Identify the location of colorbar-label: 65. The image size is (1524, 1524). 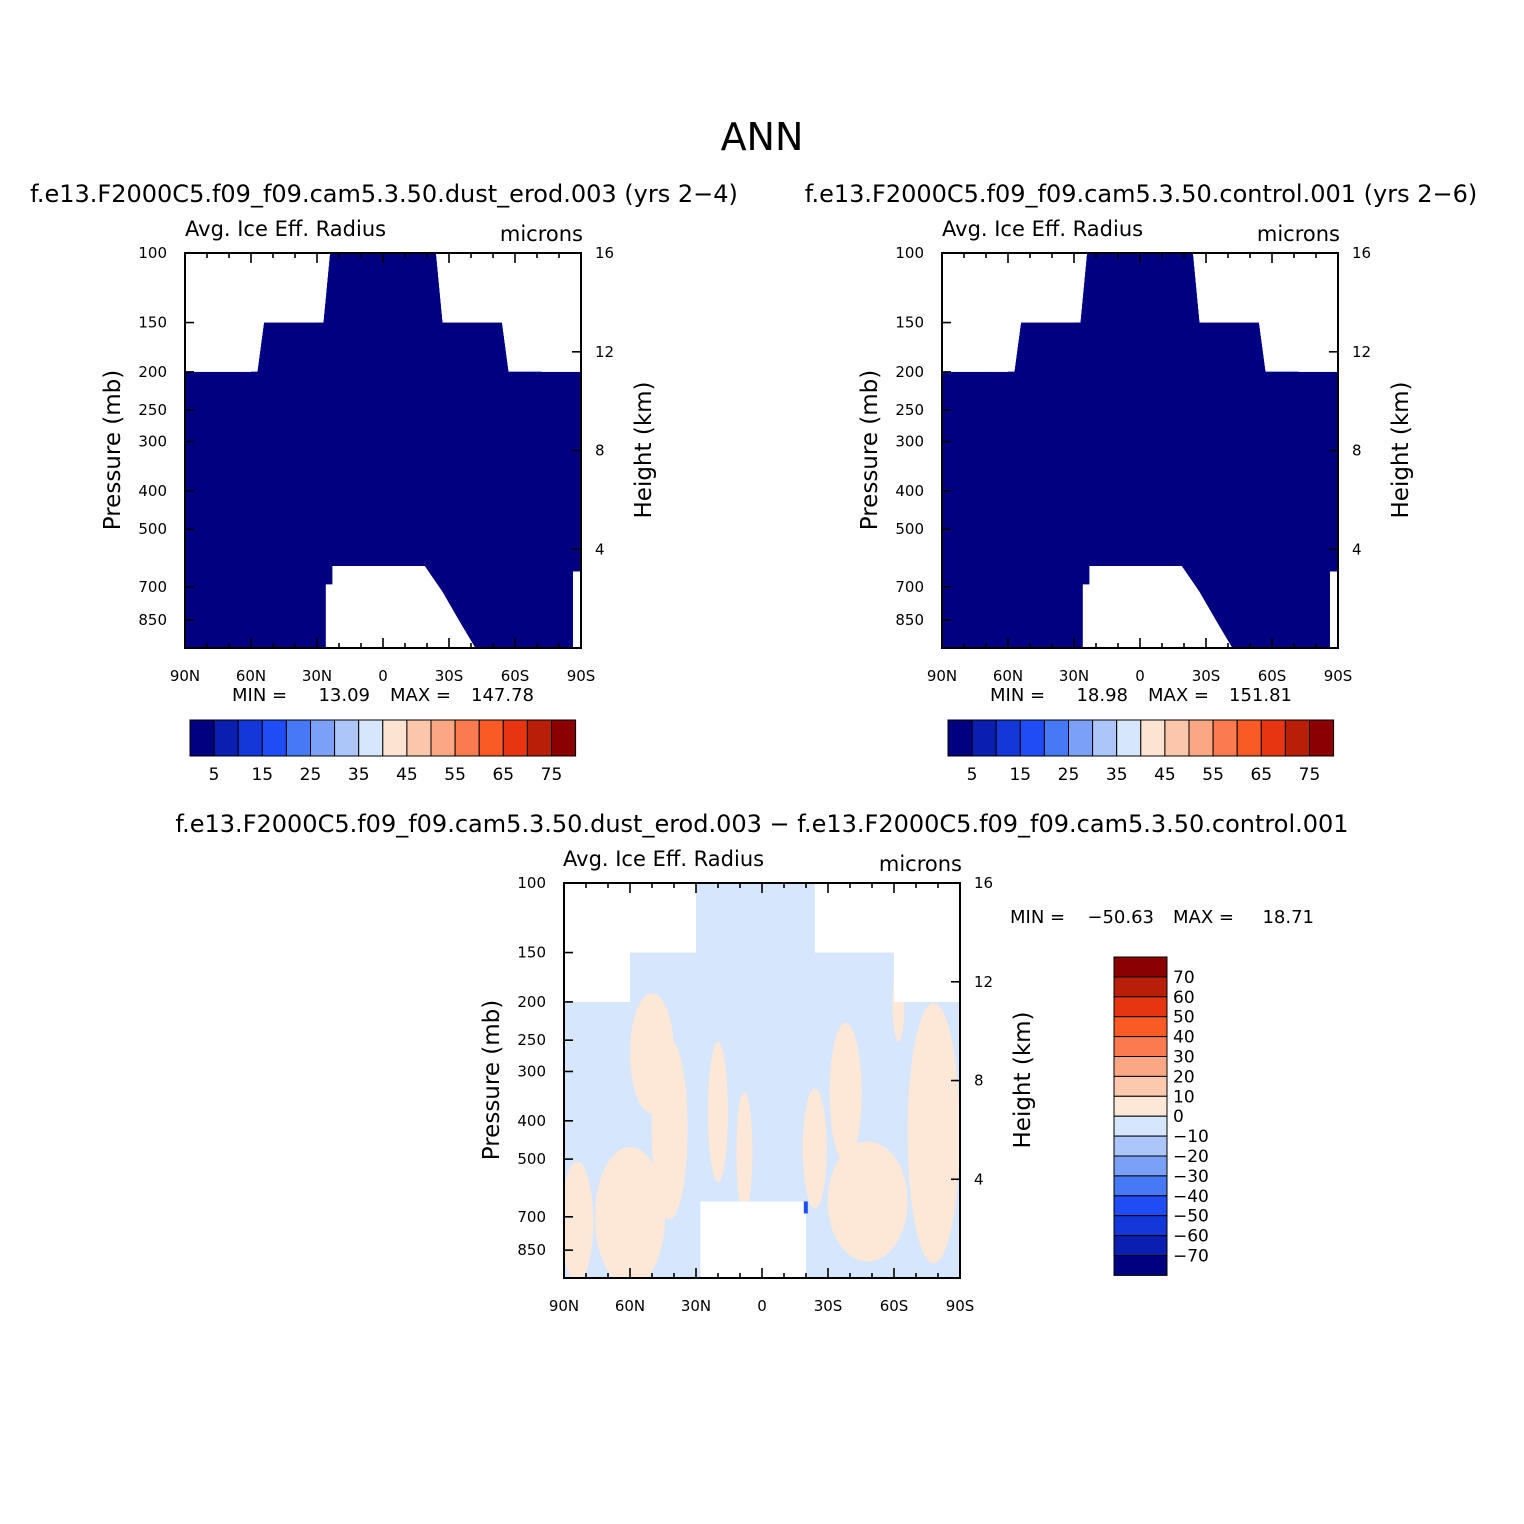
(1261, 775).